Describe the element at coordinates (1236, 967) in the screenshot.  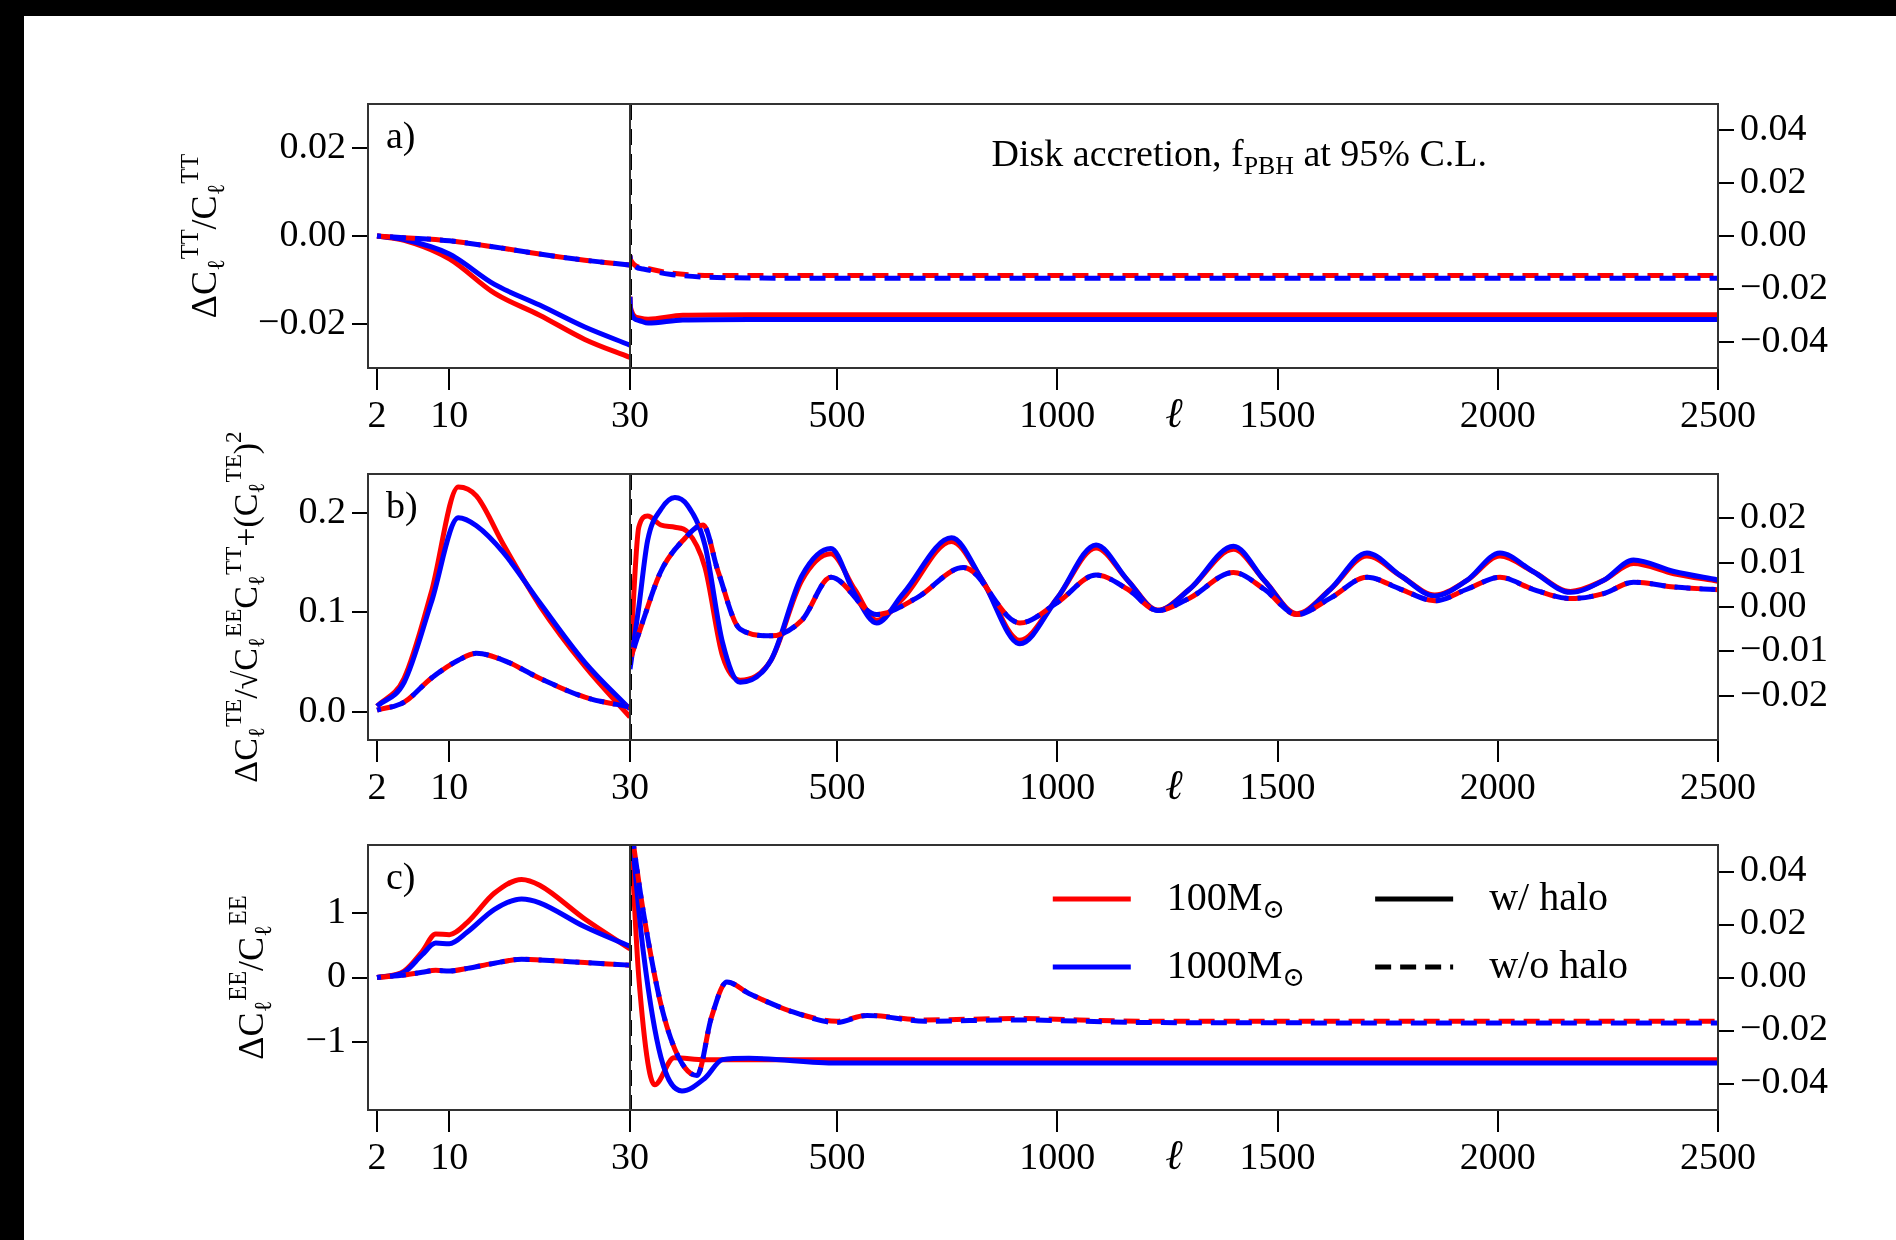
I see `legend-label: 1000M⊙` at that location.